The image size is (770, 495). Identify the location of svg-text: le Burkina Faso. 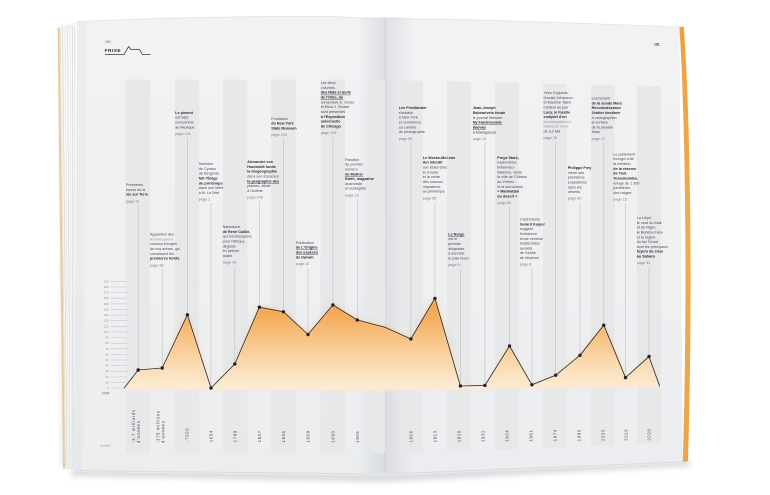
(650, 232).